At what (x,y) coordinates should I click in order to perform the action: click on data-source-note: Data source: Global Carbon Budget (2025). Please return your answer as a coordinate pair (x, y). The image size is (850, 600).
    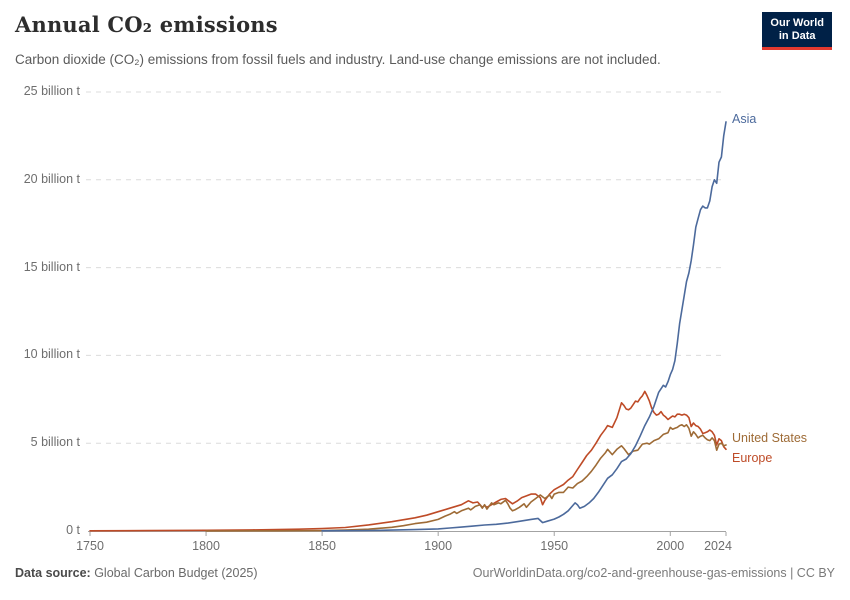
    Looking at the image, I should click on (136, 573).